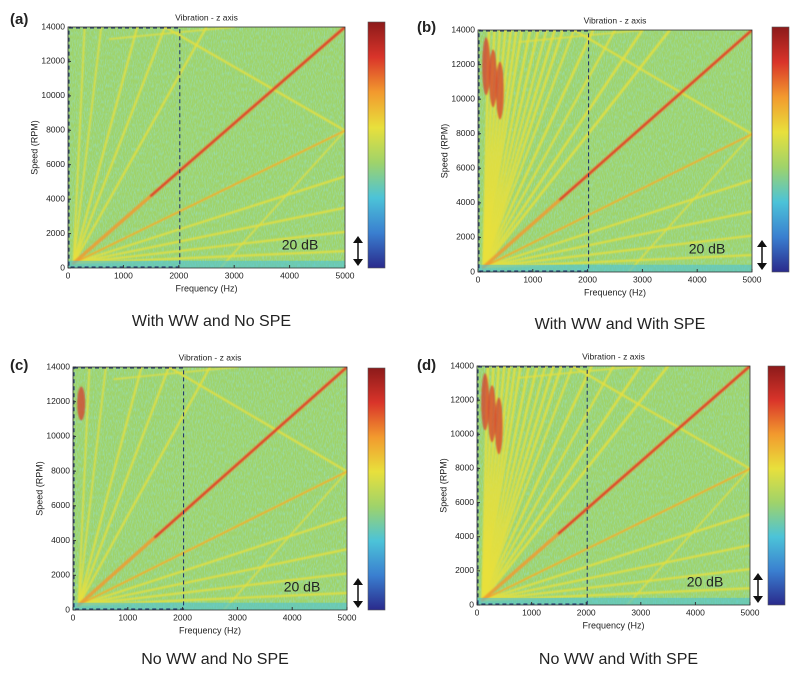 The height and width of the screenshot is (673, 800). What do you see at coordinates (780, 149) in the screenshot?
I see `colorbar` at bounding box center [780, 149].